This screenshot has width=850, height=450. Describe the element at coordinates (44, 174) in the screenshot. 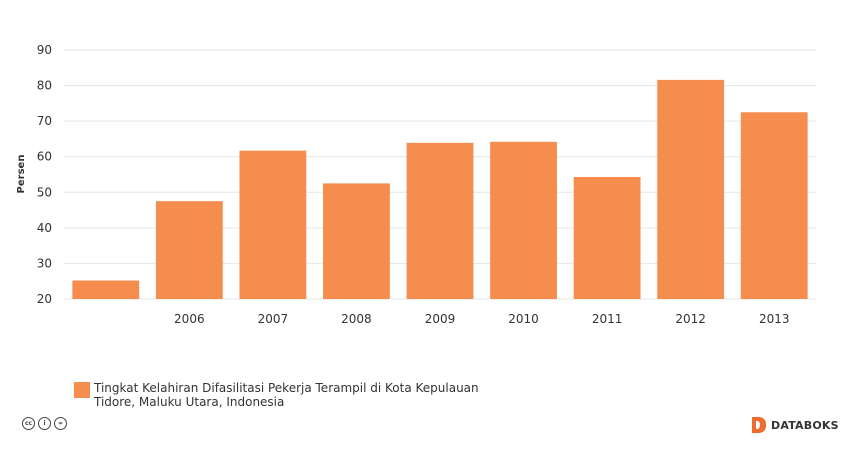

I see `y-axis-ticks: 20 30 40 50 60 70 80 90` at that location.